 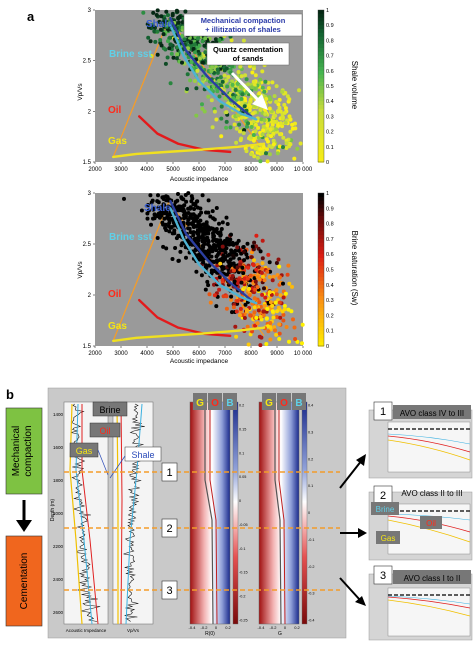 I want to click on depth-tick-label: 2600, so click(x=58, y=612).